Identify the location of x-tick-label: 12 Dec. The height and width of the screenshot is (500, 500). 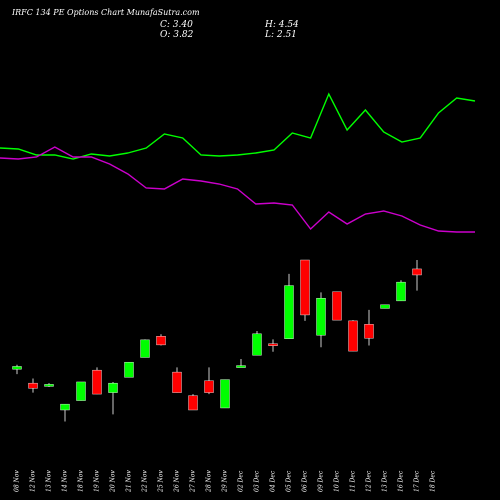
(369, 481).